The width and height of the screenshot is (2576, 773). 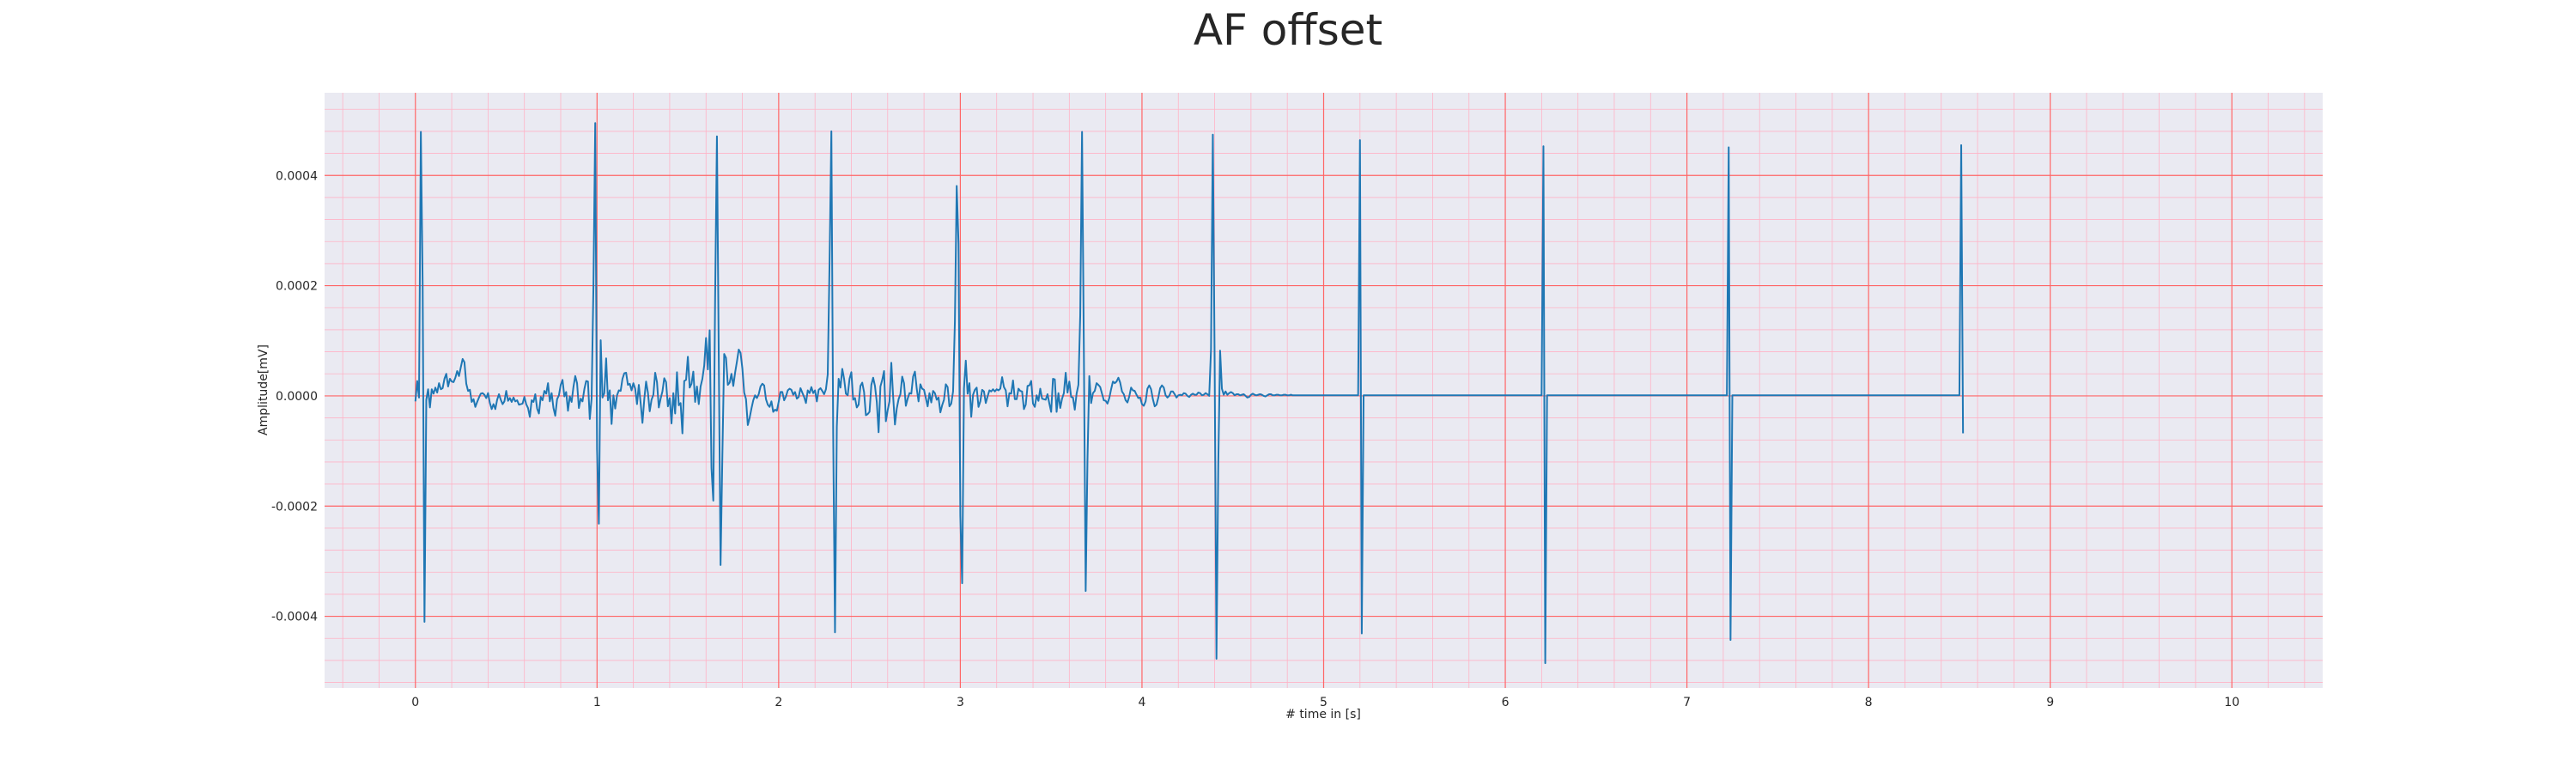 What do you see at coordinates (2231, 702) in the screenshot?
I see `x-tick-label: 10` at bounding box center [2231, 702].